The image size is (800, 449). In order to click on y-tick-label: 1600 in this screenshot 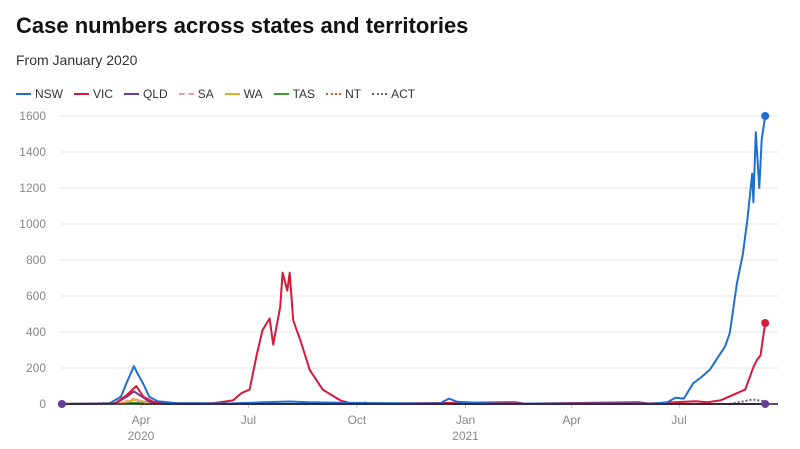, I will do `click(32, 116)`.